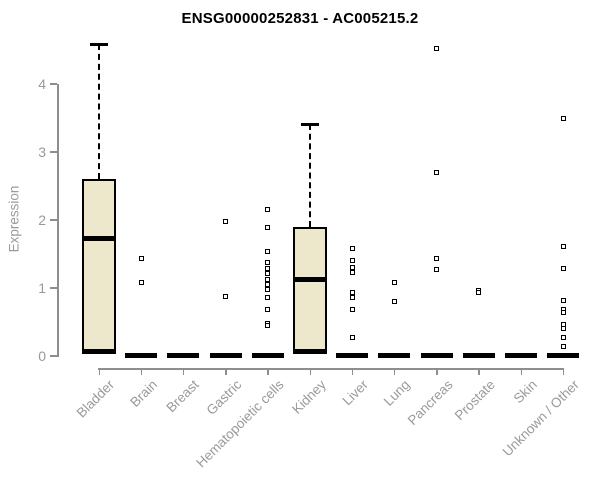  Describe the element at coordinates (42, 355) in the screenshot. I see `y-tick-label: 0` at that location.